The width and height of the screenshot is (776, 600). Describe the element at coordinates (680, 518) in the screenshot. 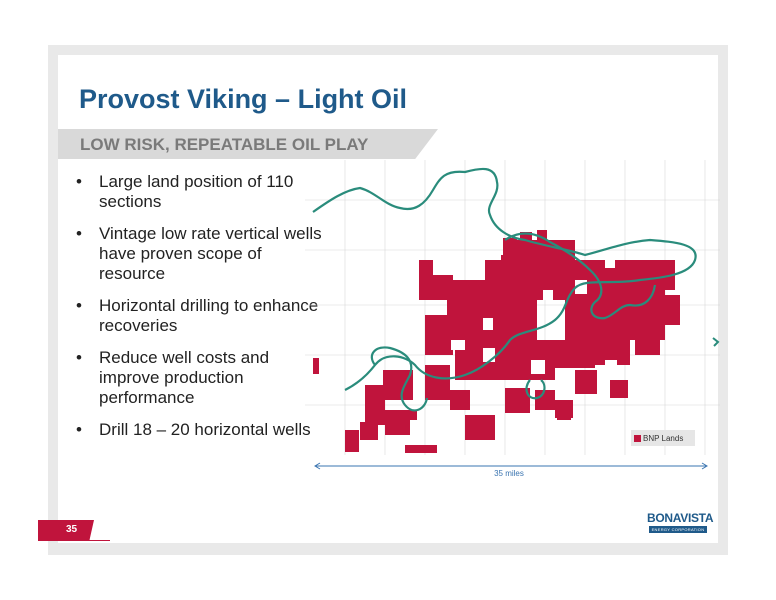

I see `logo-name: BONAVISTA` at that location.